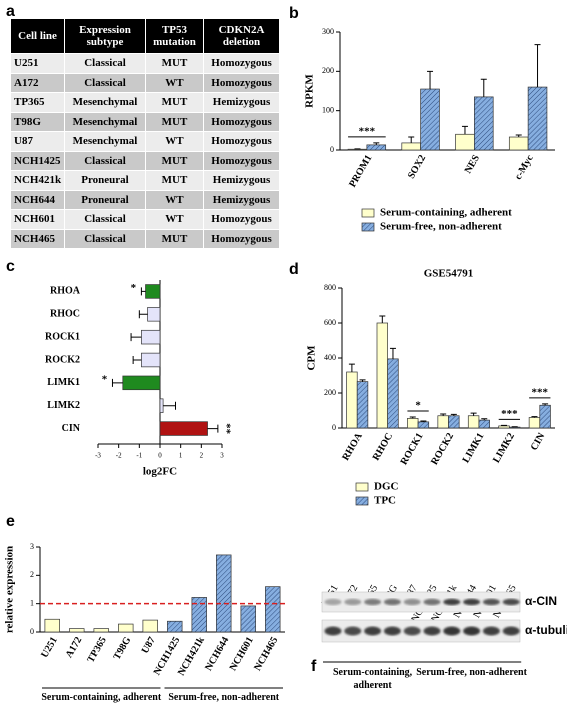  What do you see at coordinates (441, 227) in the screenshot?
I see `legend-label: Serum-free, non-adherent` at bounding box center [441, 227].